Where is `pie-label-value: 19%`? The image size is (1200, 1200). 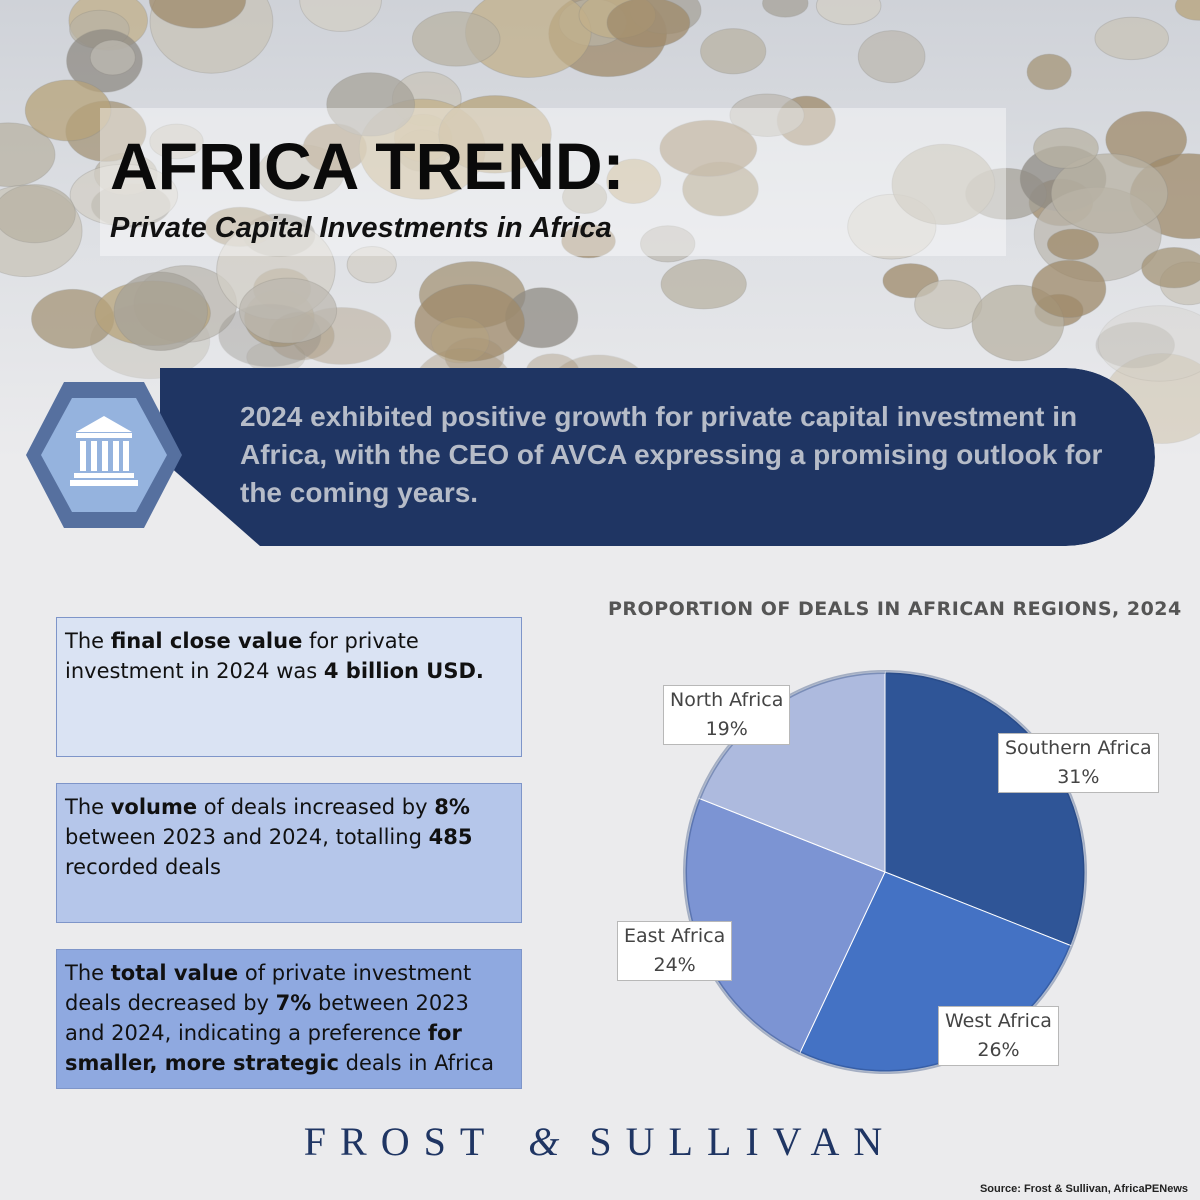
pie-label-value: 19% is located at coordinates (726, 729).